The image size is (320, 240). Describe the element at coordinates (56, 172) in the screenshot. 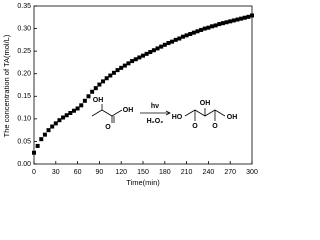

I see `x-tick-label: 30` at that location.